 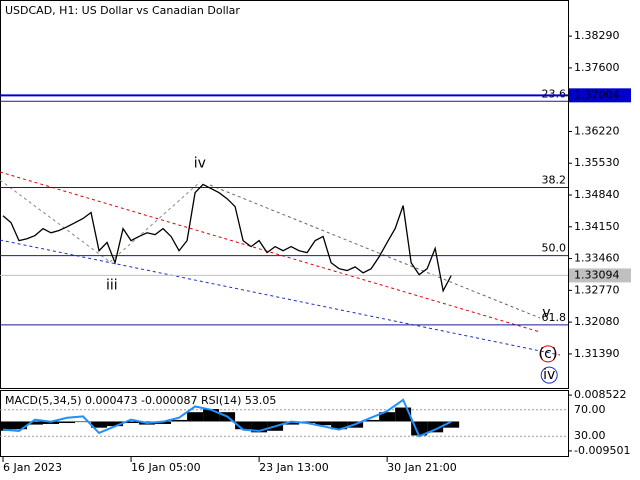 I want to click on y-tick-label: 1.33460, so click(x=597, y=258).